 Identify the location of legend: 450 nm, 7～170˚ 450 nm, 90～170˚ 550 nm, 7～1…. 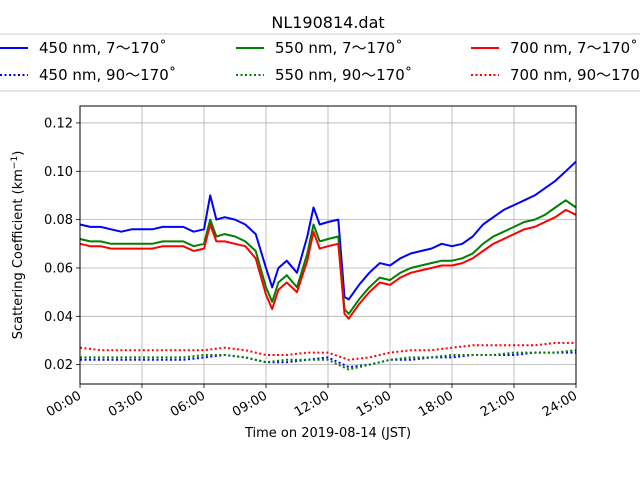
(320, 62).